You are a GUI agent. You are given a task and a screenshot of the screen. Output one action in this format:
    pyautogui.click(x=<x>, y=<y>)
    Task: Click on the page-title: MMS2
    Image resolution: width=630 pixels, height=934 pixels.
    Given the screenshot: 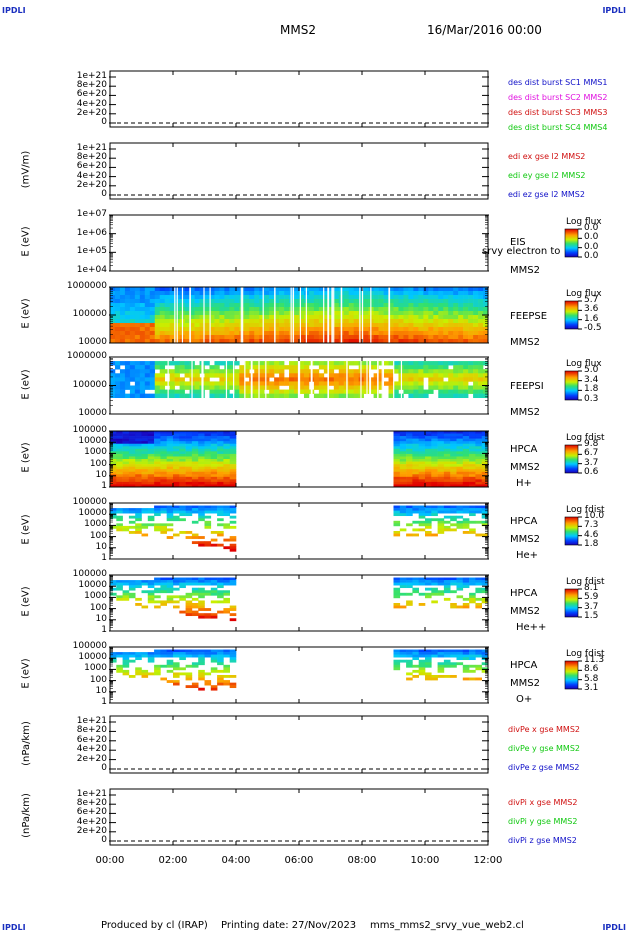 What is the action you would take?
    pyautogui.click(x=298, y=30)
    